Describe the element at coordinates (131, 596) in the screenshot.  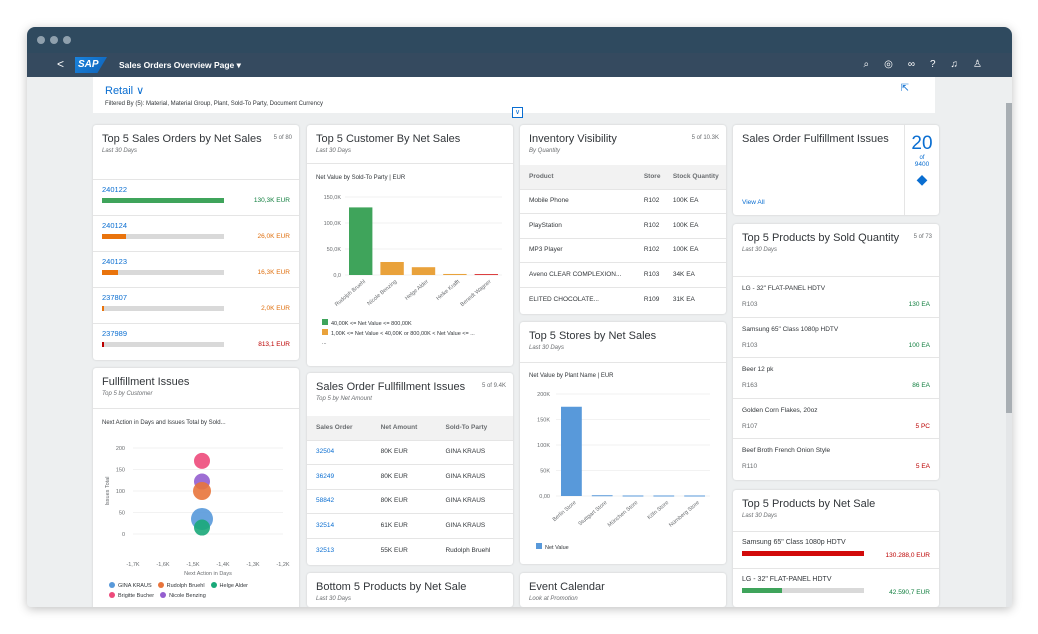
I see `legend-item: Brigitte Bucher` at that location.